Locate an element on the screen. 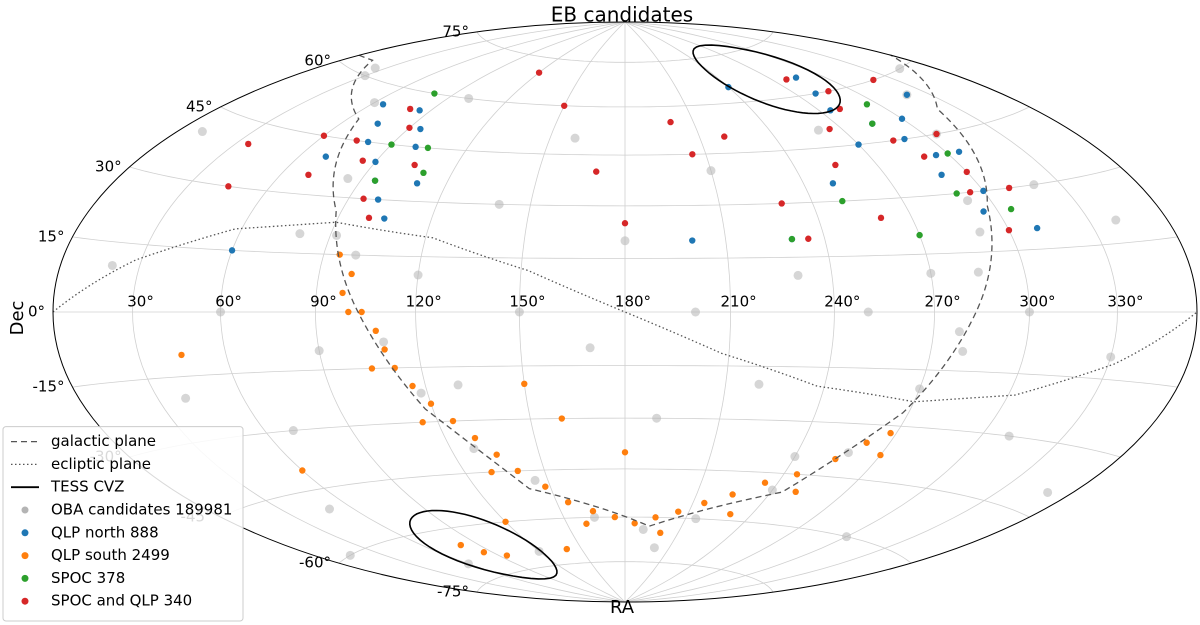 The height and width of the screenshot is (625, 1200). legend-label: galactic plane is located at coordinates (103, 441).